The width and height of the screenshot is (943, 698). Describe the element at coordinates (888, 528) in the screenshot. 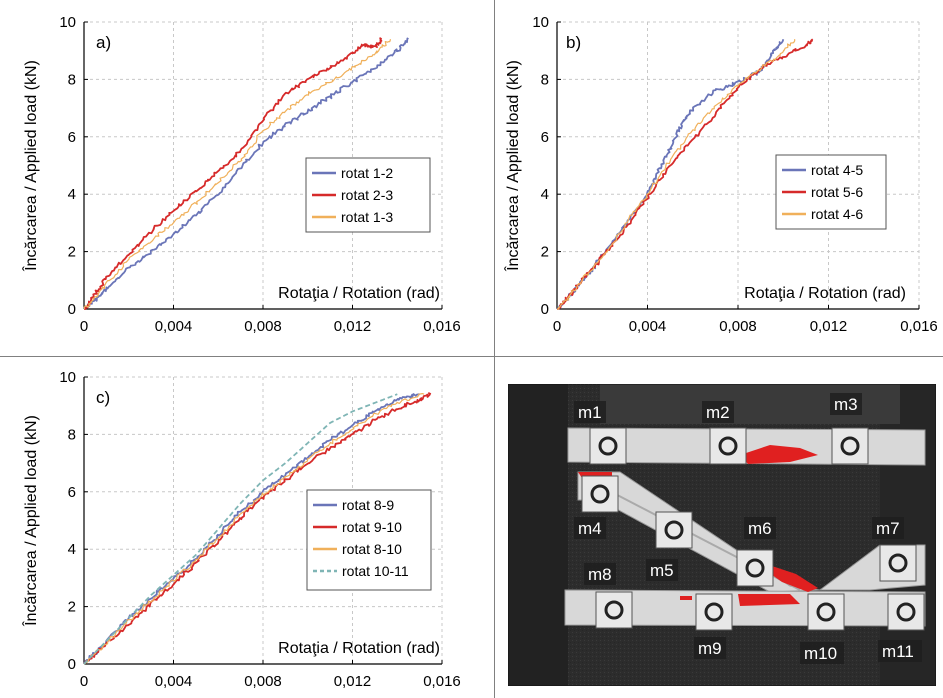

I see `marker-label: m7` at that location.